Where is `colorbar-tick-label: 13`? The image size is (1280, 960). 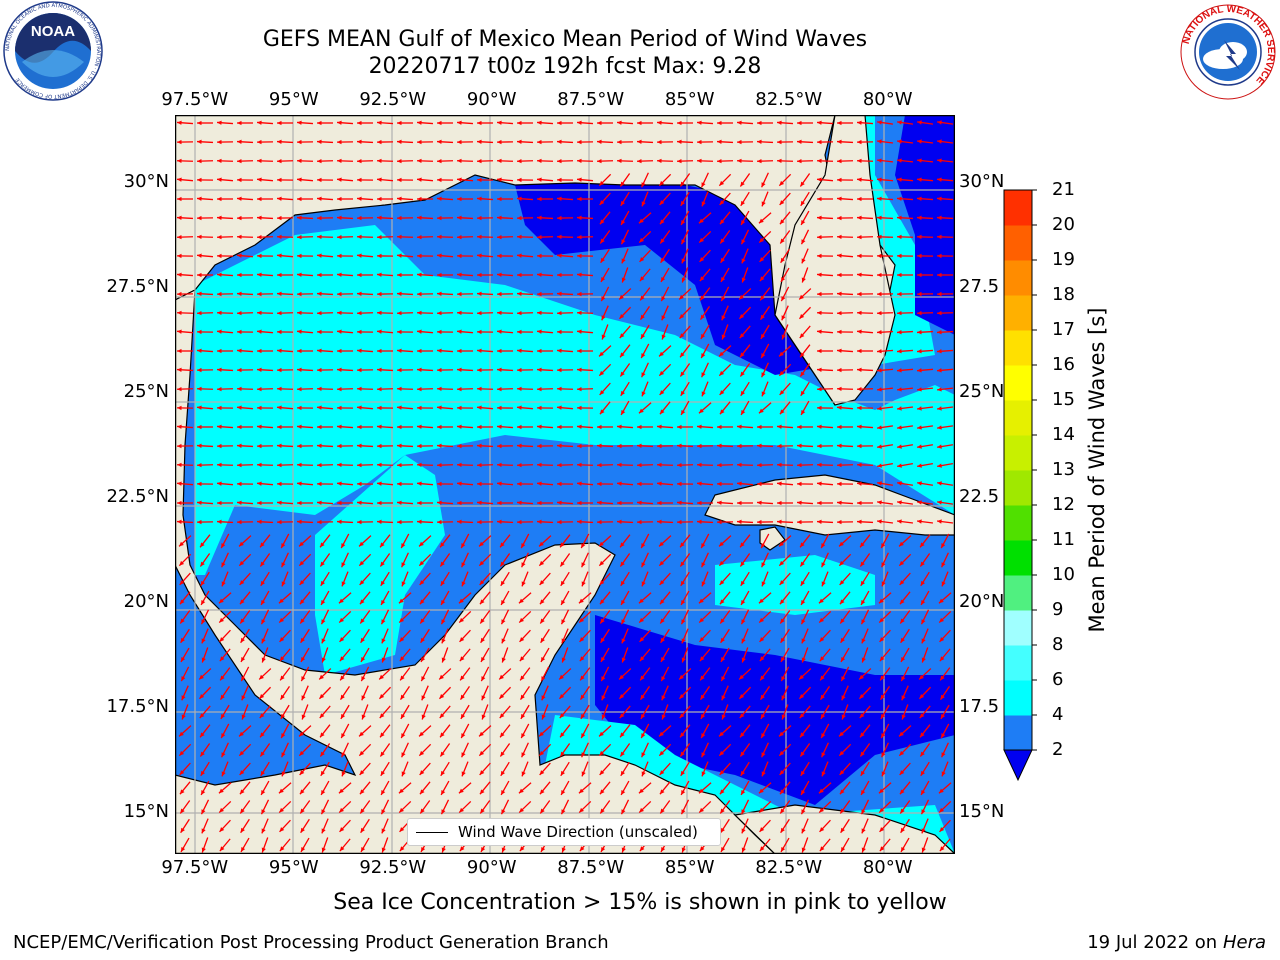
colorbar-tick-label: 13 is located at coordinates (1063, 469).